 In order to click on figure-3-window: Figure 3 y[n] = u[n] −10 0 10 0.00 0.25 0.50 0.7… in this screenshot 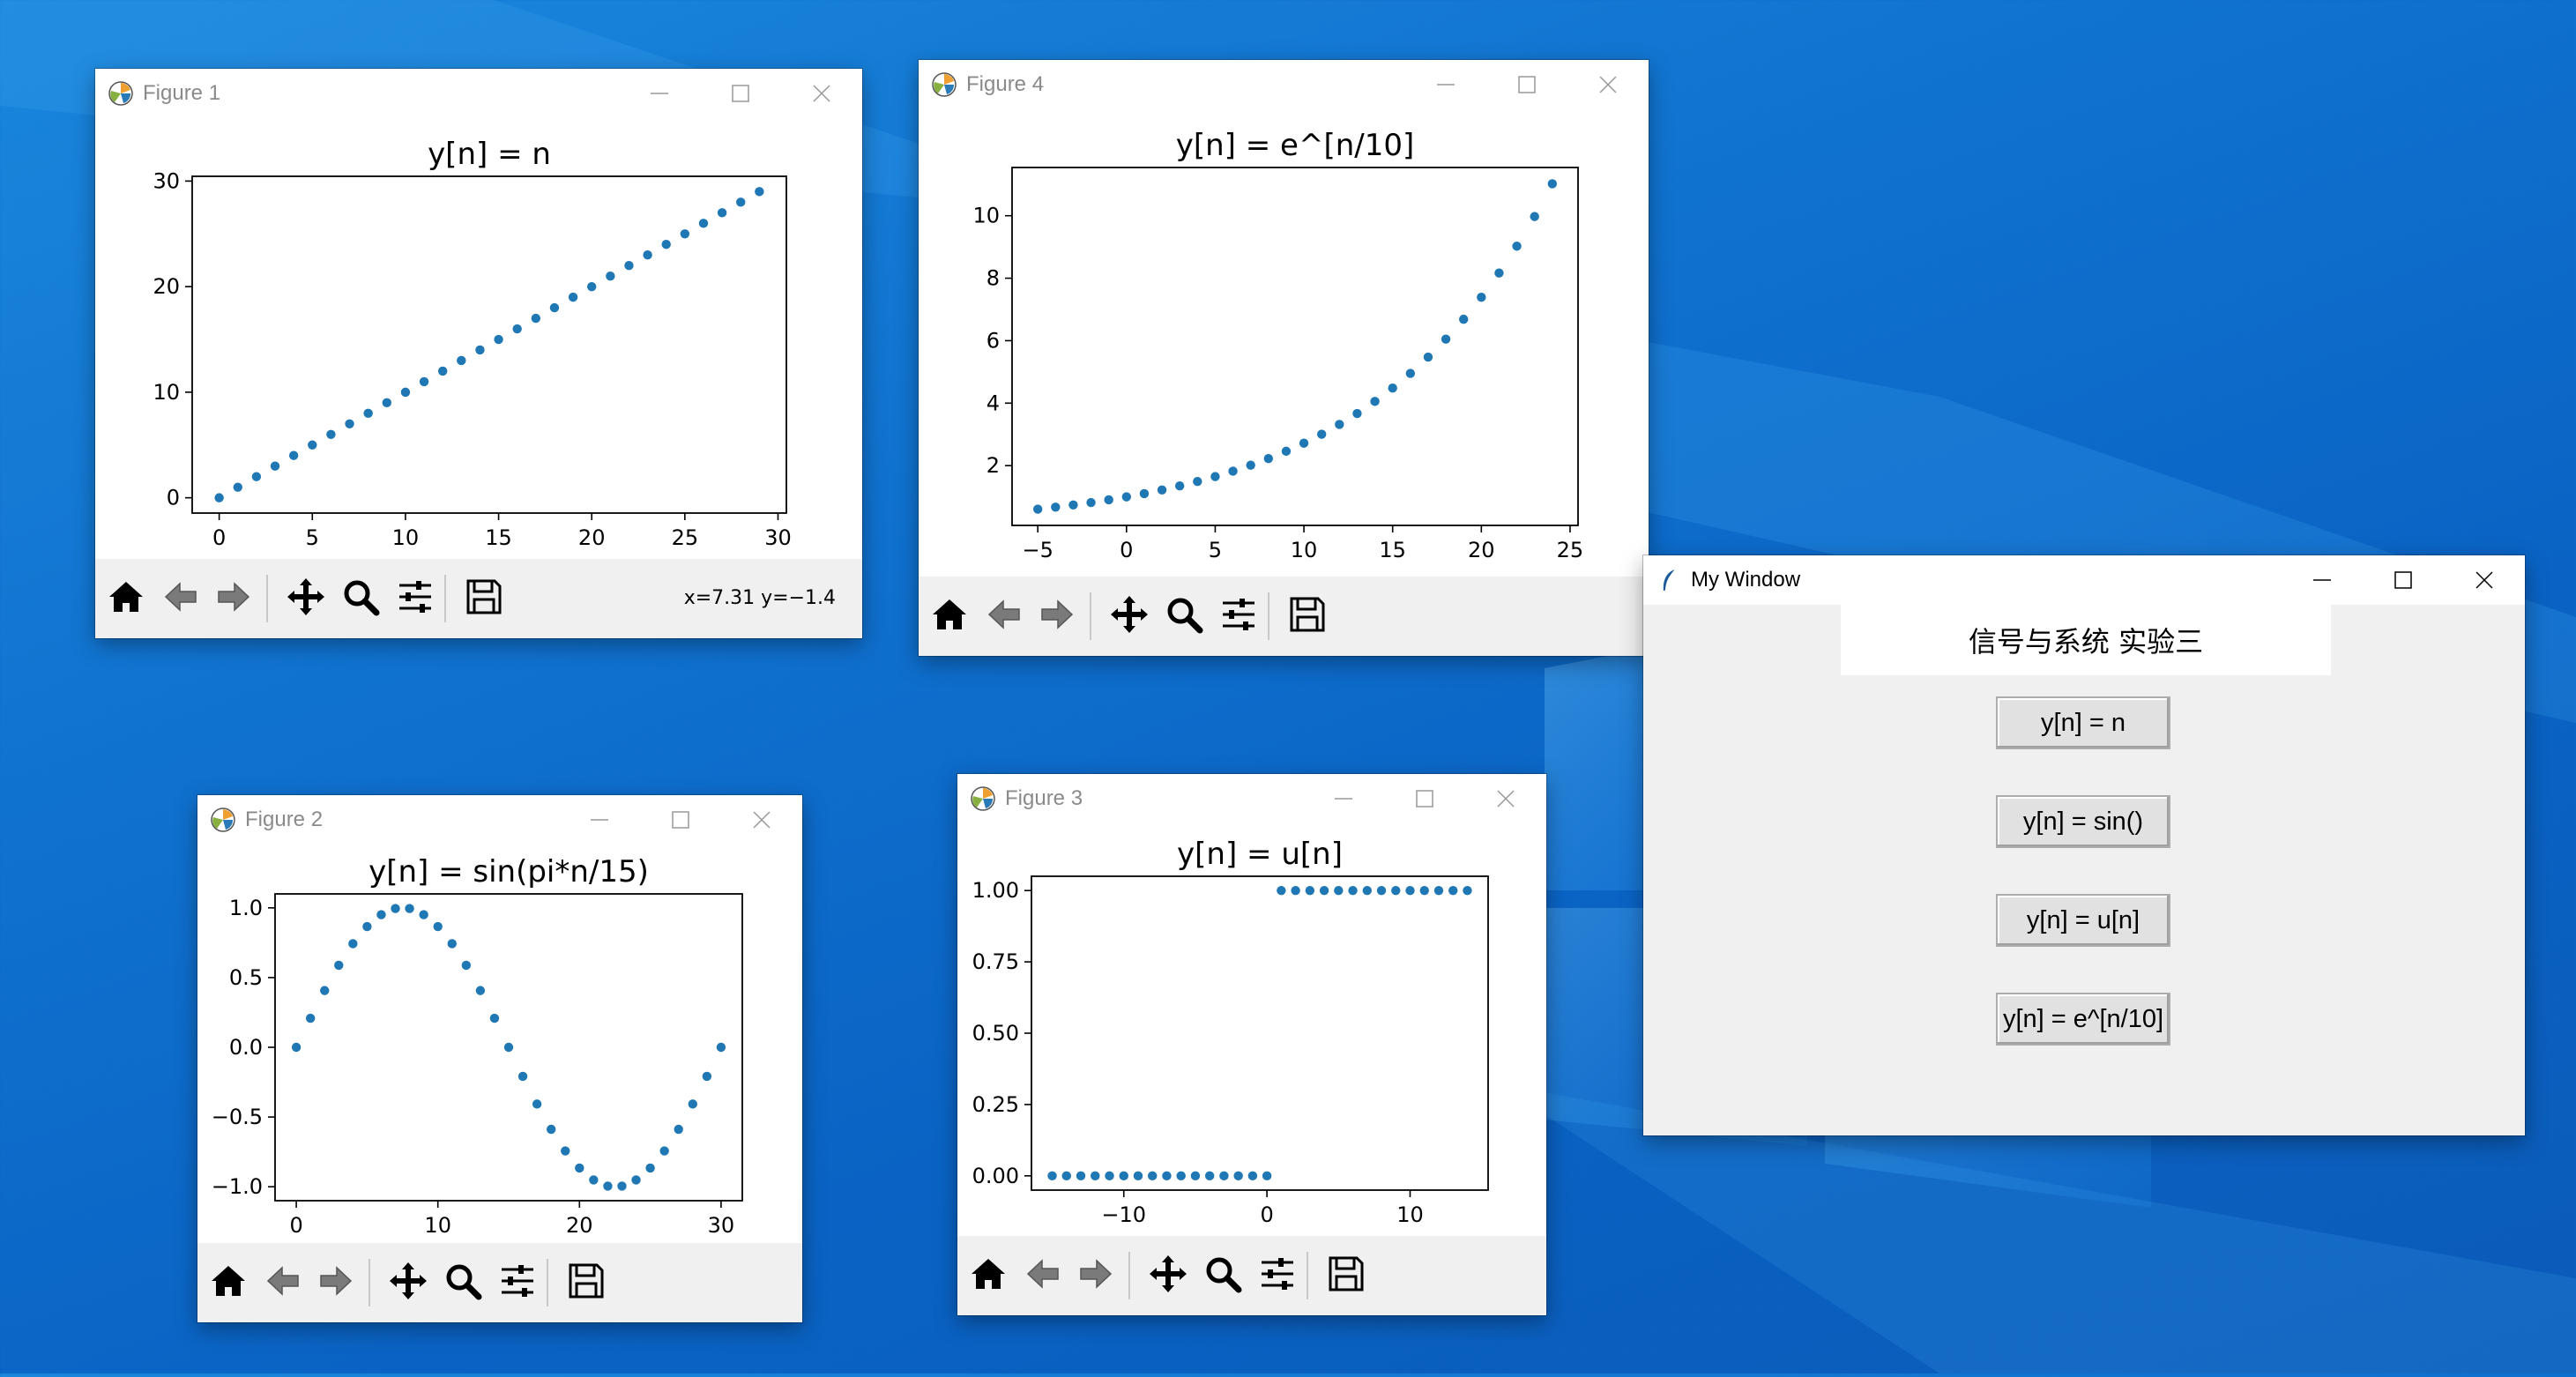, I will do `click(1251, 1044)`.